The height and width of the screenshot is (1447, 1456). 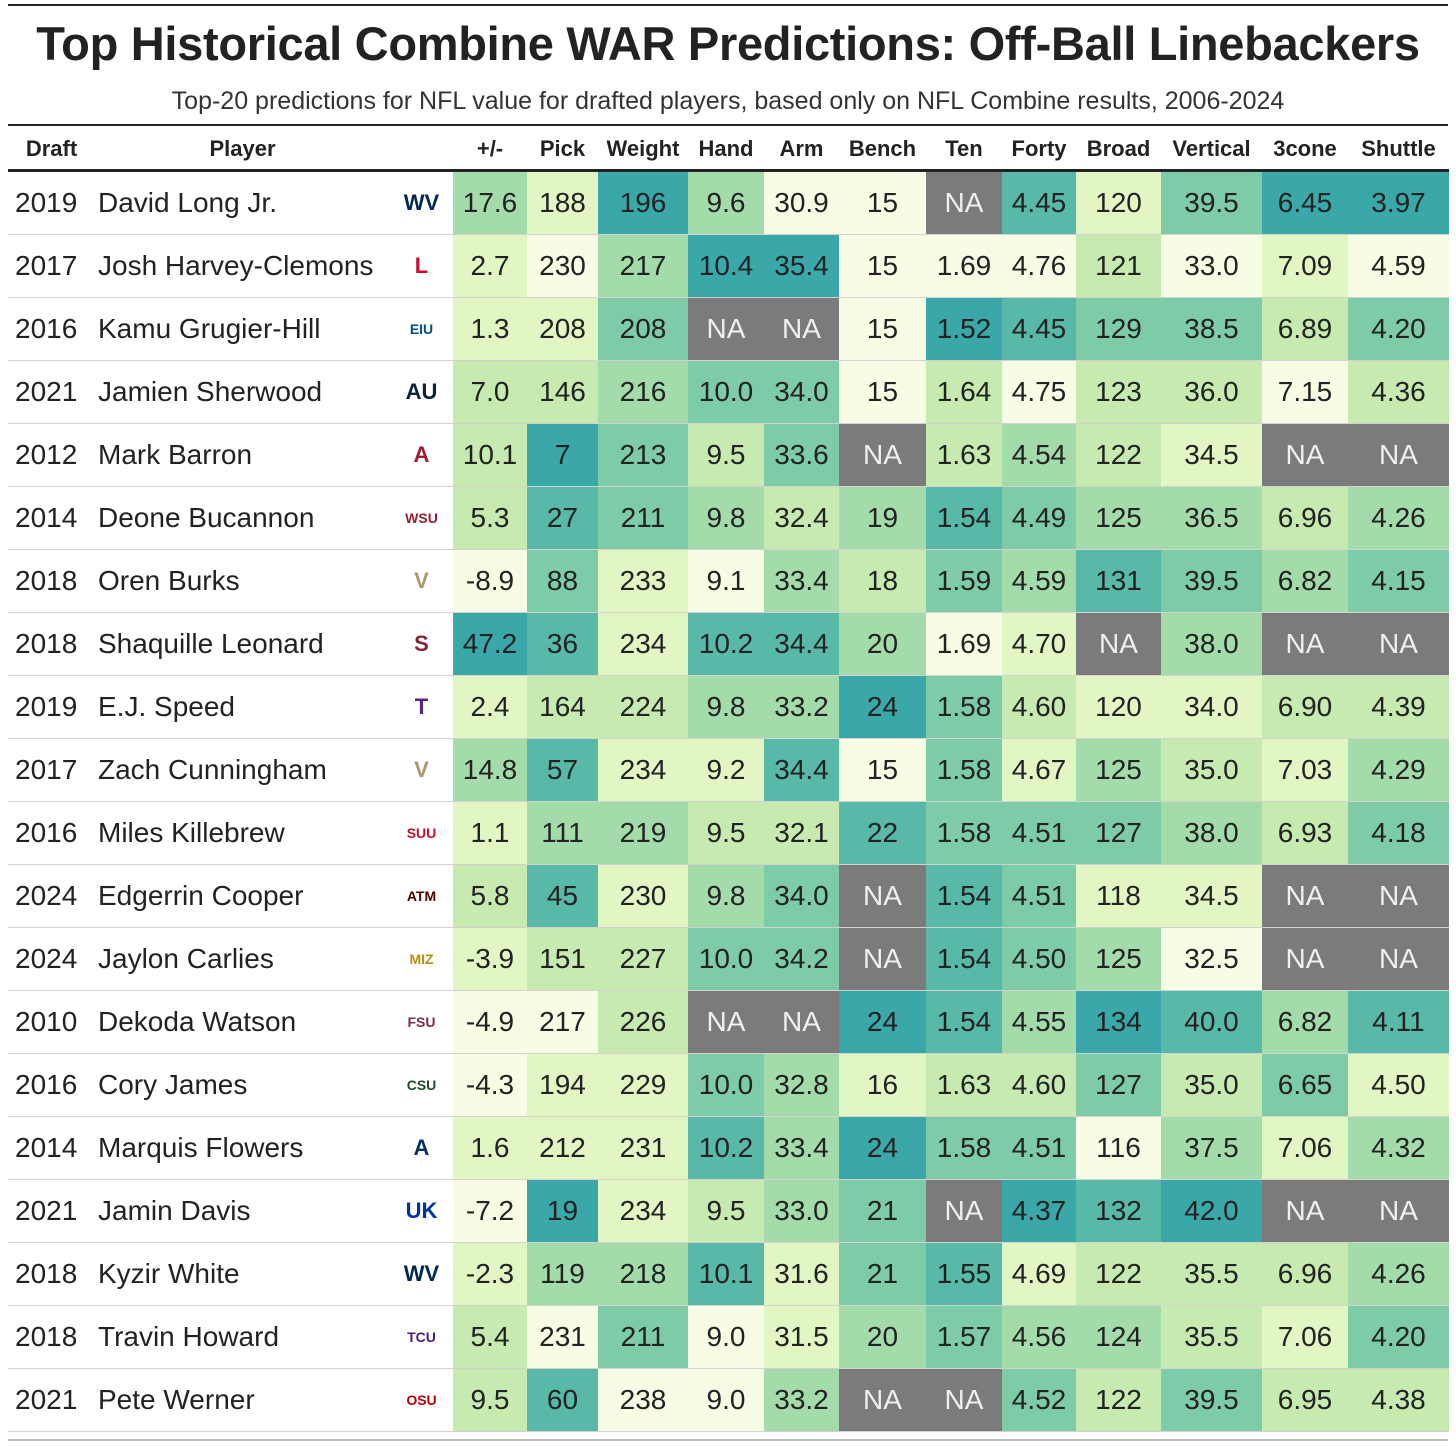 I want to click on stat-cell-ten: 1.69, so click(x=964, y=266).